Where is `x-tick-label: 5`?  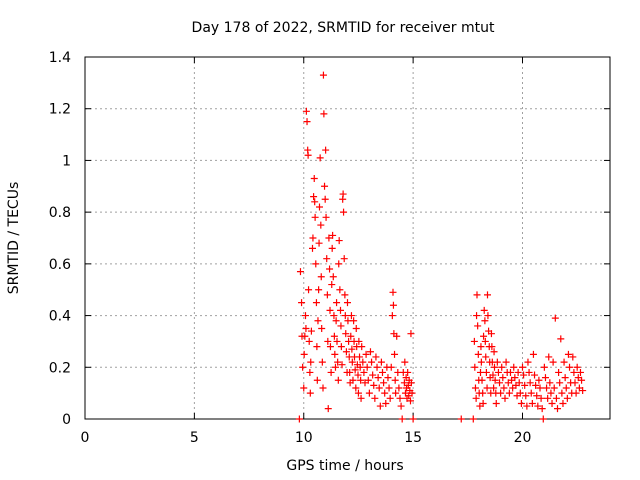
x-tick-label: 5 is located at coordinates (194, 438).